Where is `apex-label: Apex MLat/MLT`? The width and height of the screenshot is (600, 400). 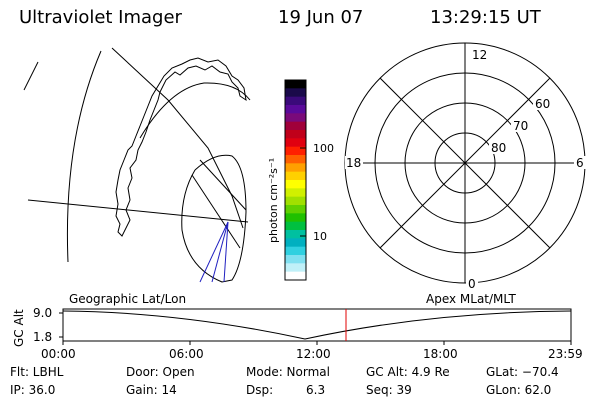 apex-label: Apex MLat/MLT is located at coordinates (471, 299).